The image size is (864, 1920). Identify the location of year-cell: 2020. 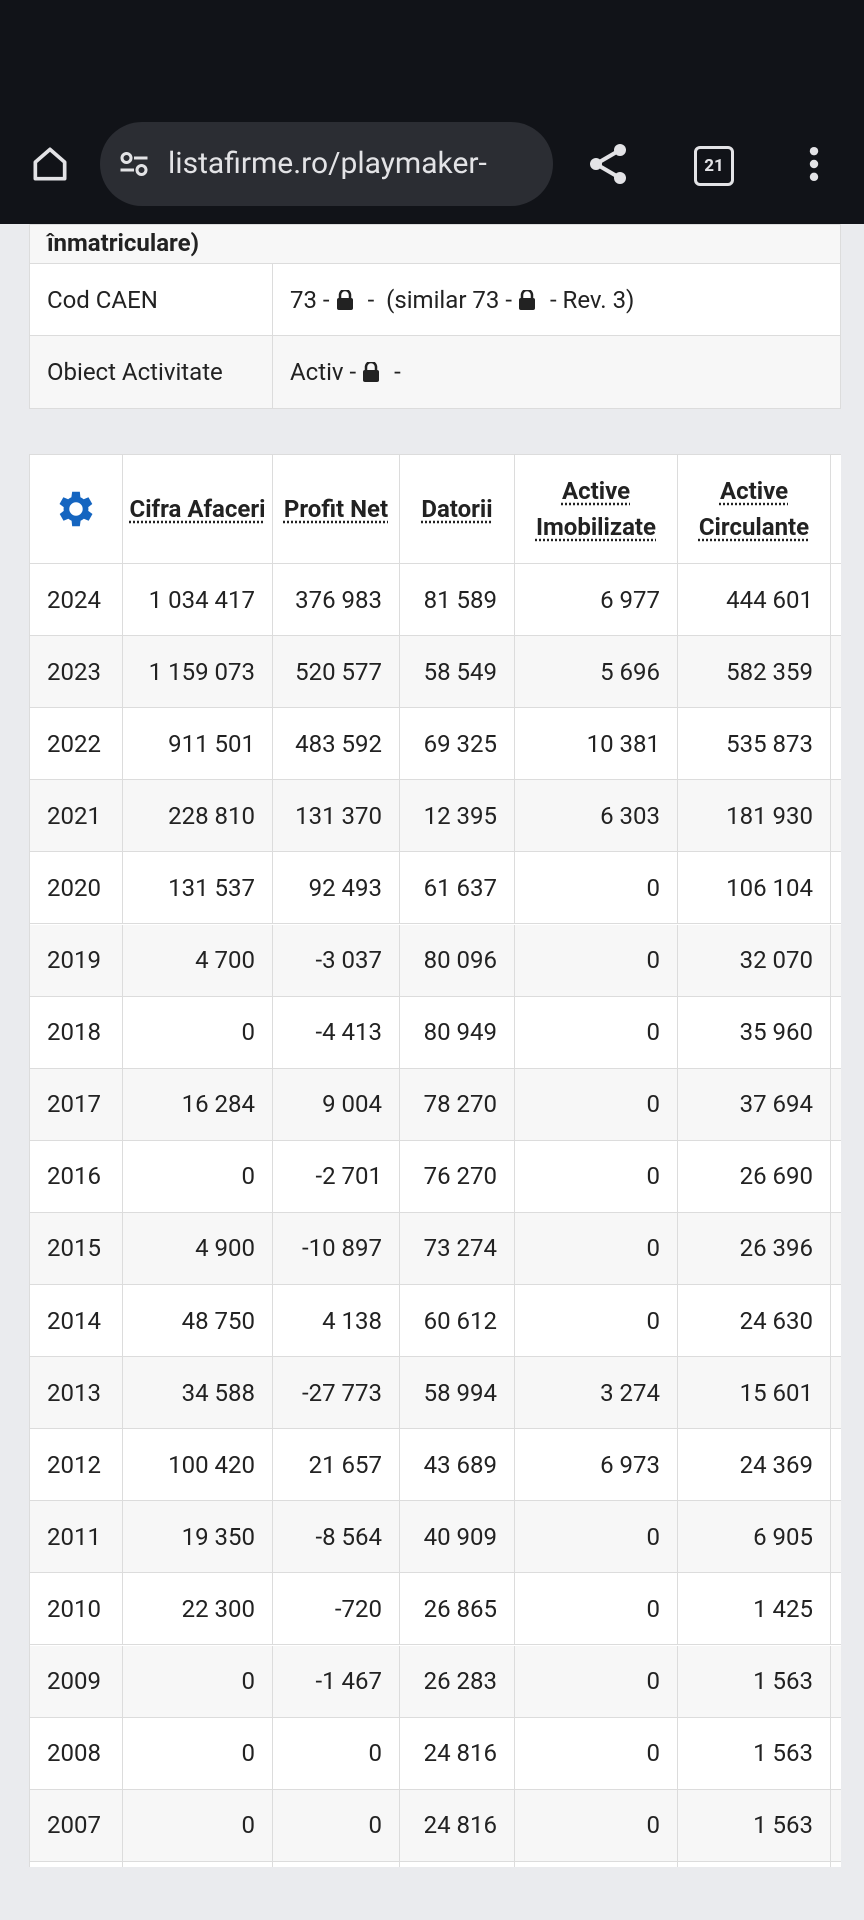
(76, 888).